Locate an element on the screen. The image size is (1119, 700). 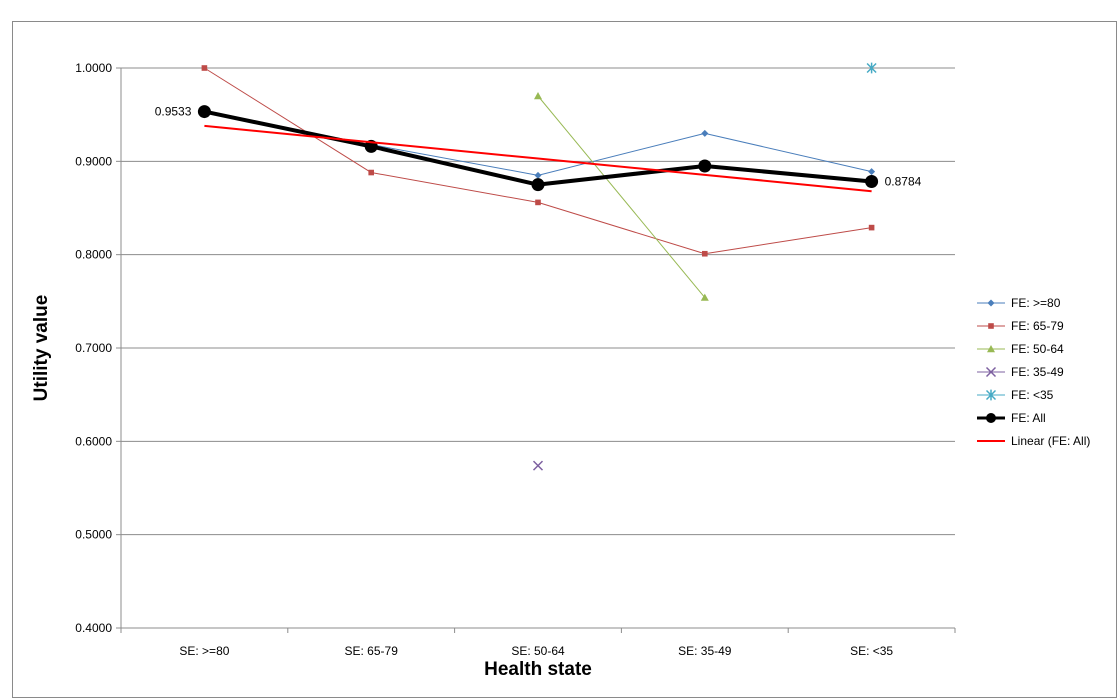
y-axis-title: Utility value is located at coordinates (41, 348).